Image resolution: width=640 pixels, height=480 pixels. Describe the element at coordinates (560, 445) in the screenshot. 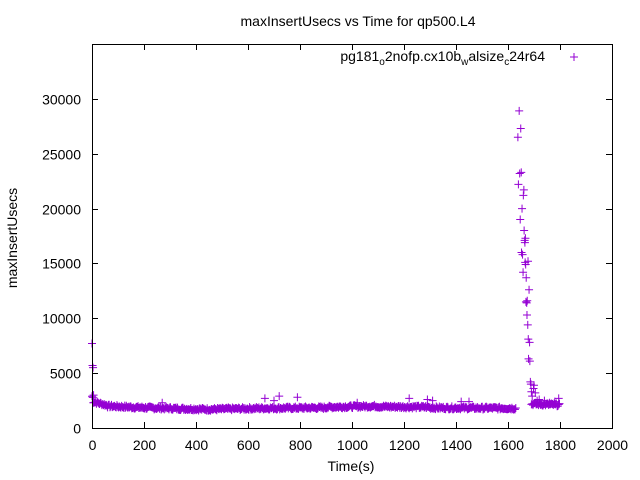

I see `x-tick-label: 1800` at that location.